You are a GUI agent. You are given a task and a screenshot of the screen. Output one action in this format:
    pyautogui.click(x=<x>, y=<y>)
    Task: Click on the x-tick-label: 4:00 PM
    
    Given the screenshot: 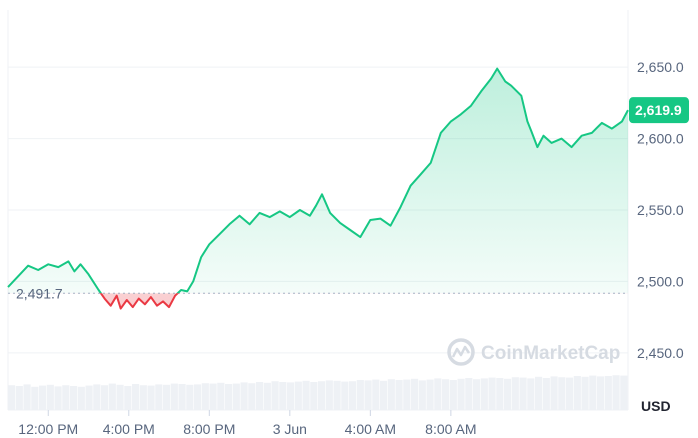 What is the action you would take?
    pyautogui.click(x=129, y=429)
    